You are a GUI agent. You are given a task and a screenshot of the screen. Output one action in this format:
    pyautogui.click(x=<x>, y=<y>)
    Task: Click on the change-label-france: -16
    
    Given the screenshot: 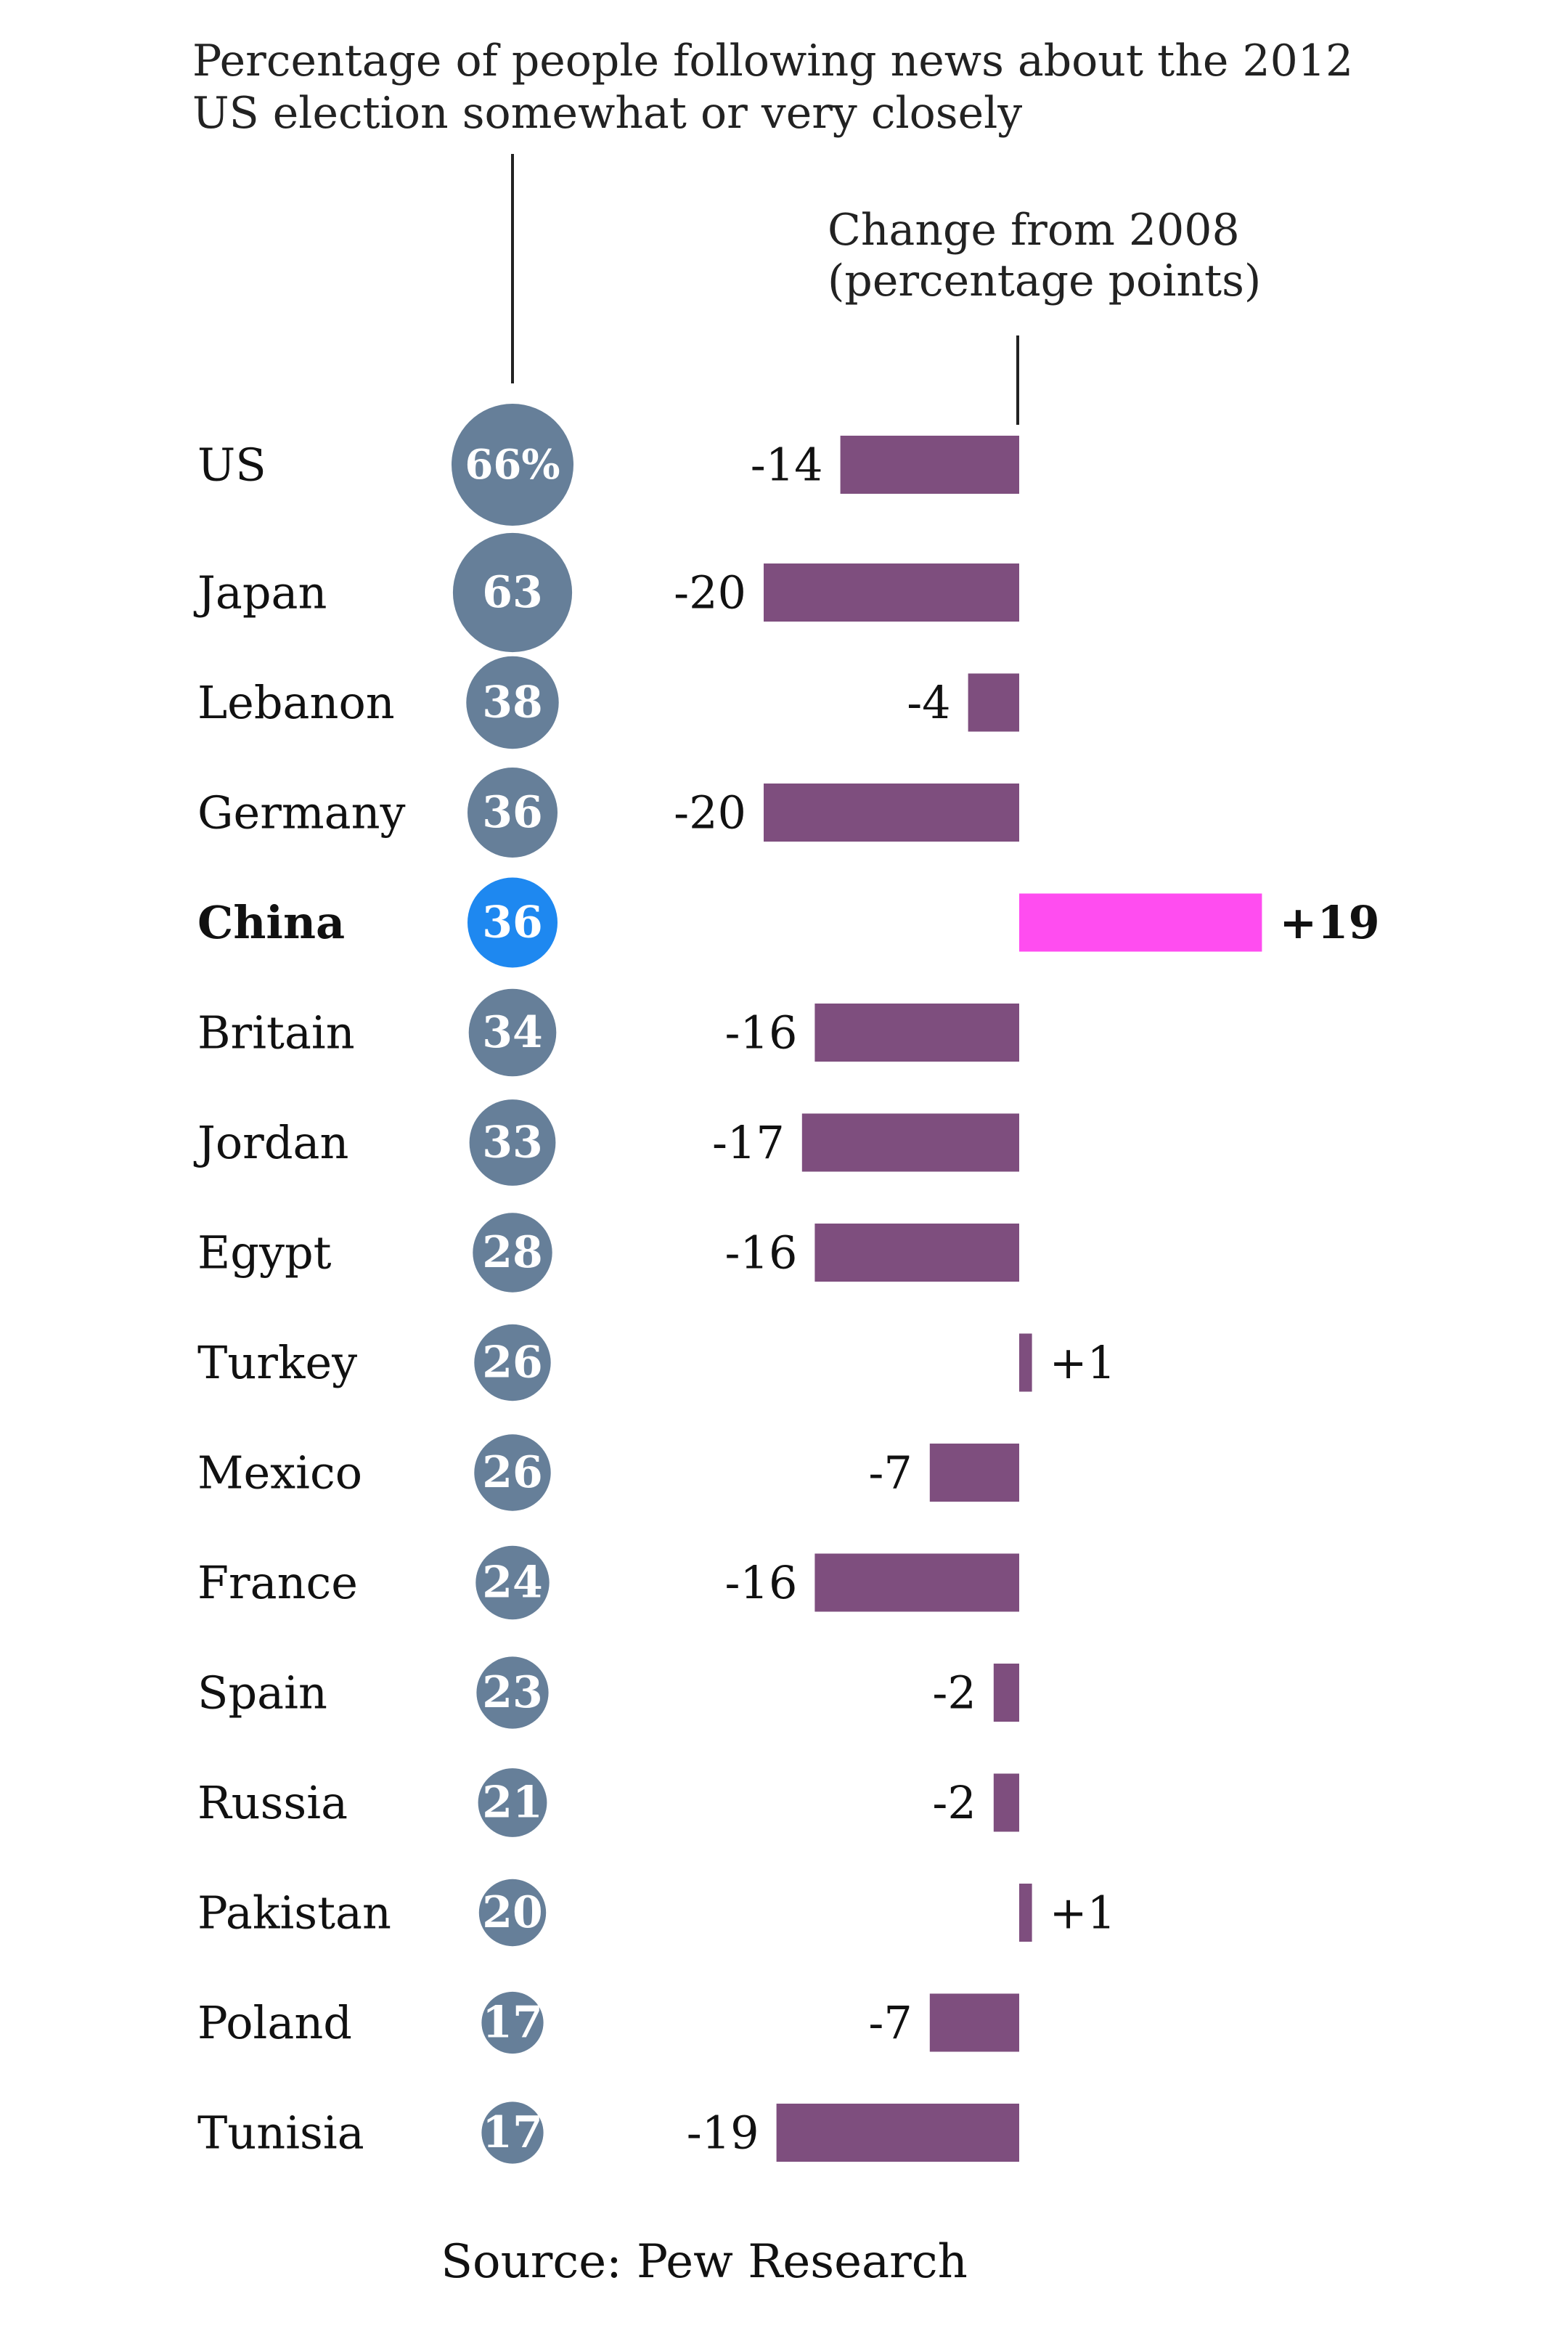 What is the action you would take?
    pyautogui.click(x=762, y=1582)
    